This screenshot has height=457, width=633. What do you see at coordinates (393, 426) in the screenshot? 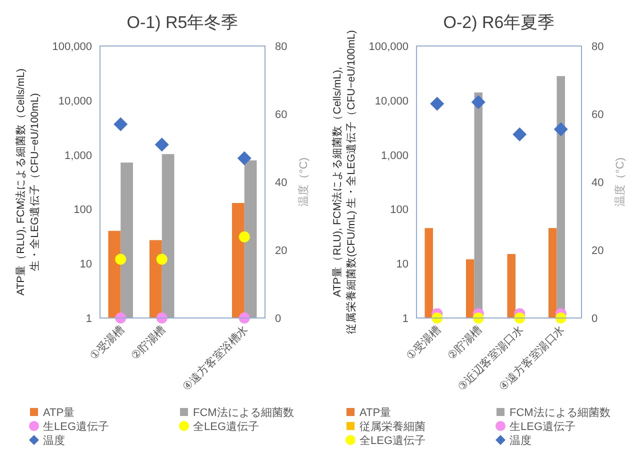
I see `legend-label: 従属栄養細菌` at bounding box center [393, 426].